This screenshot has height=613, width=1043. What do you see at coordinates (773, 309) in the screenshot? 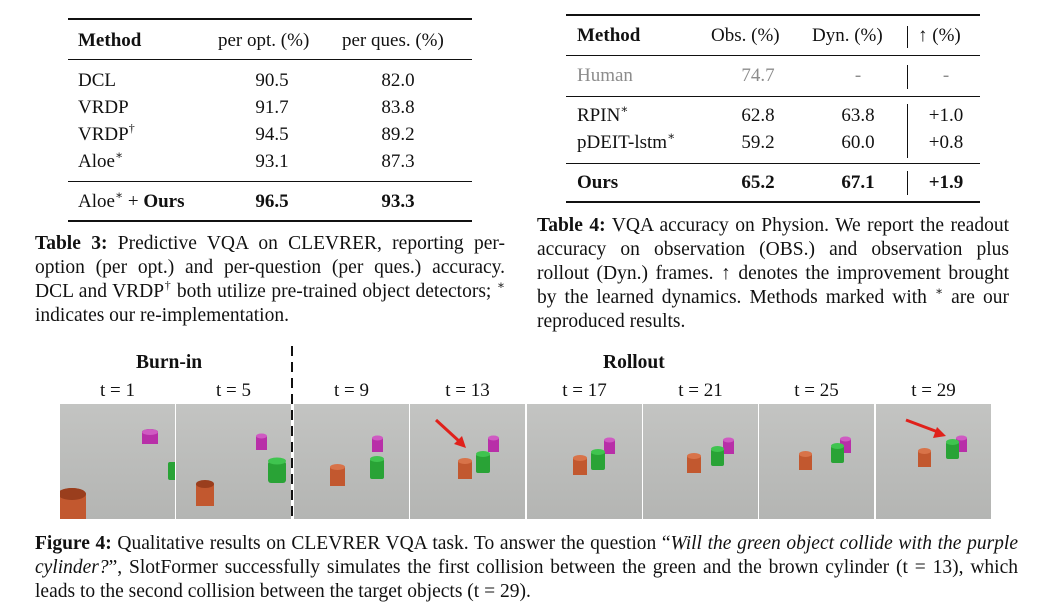
I see `caption-text: are our reproduced results.` at bounding box center [773, 309].